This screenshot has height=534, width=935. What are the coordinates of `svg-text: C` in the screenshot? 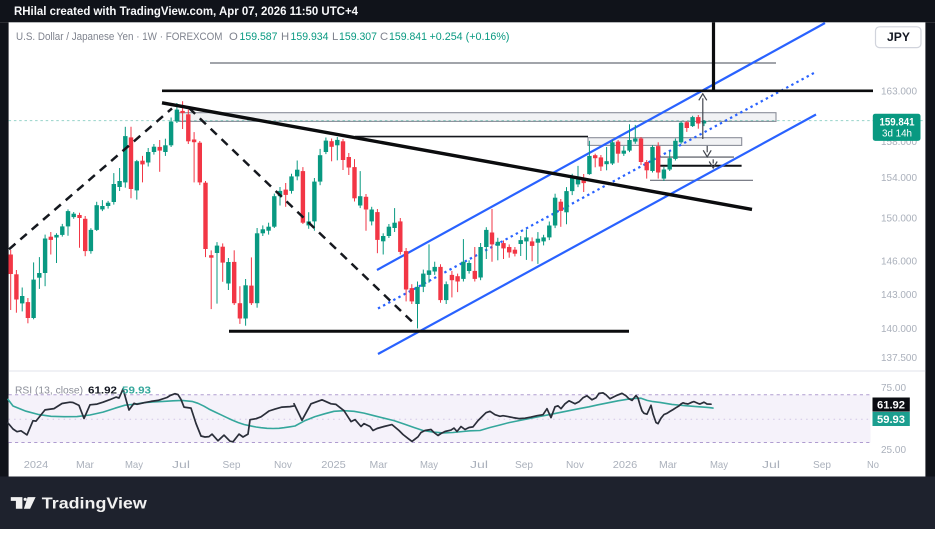 It's located at (384, 37).